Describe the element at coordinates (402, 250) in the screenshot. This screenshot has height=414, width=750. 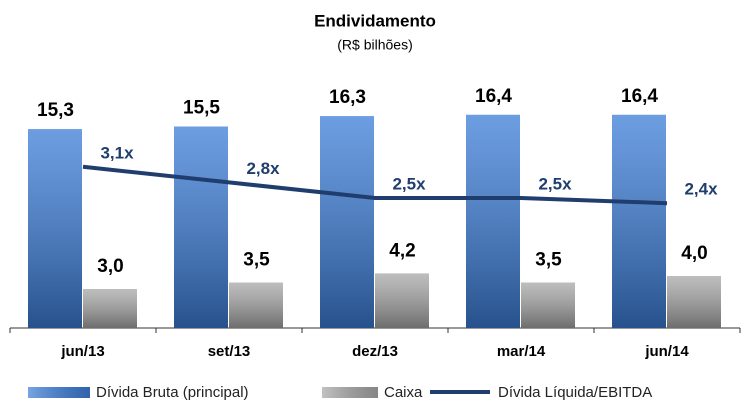
I see `data-label: 4,2` at that location.